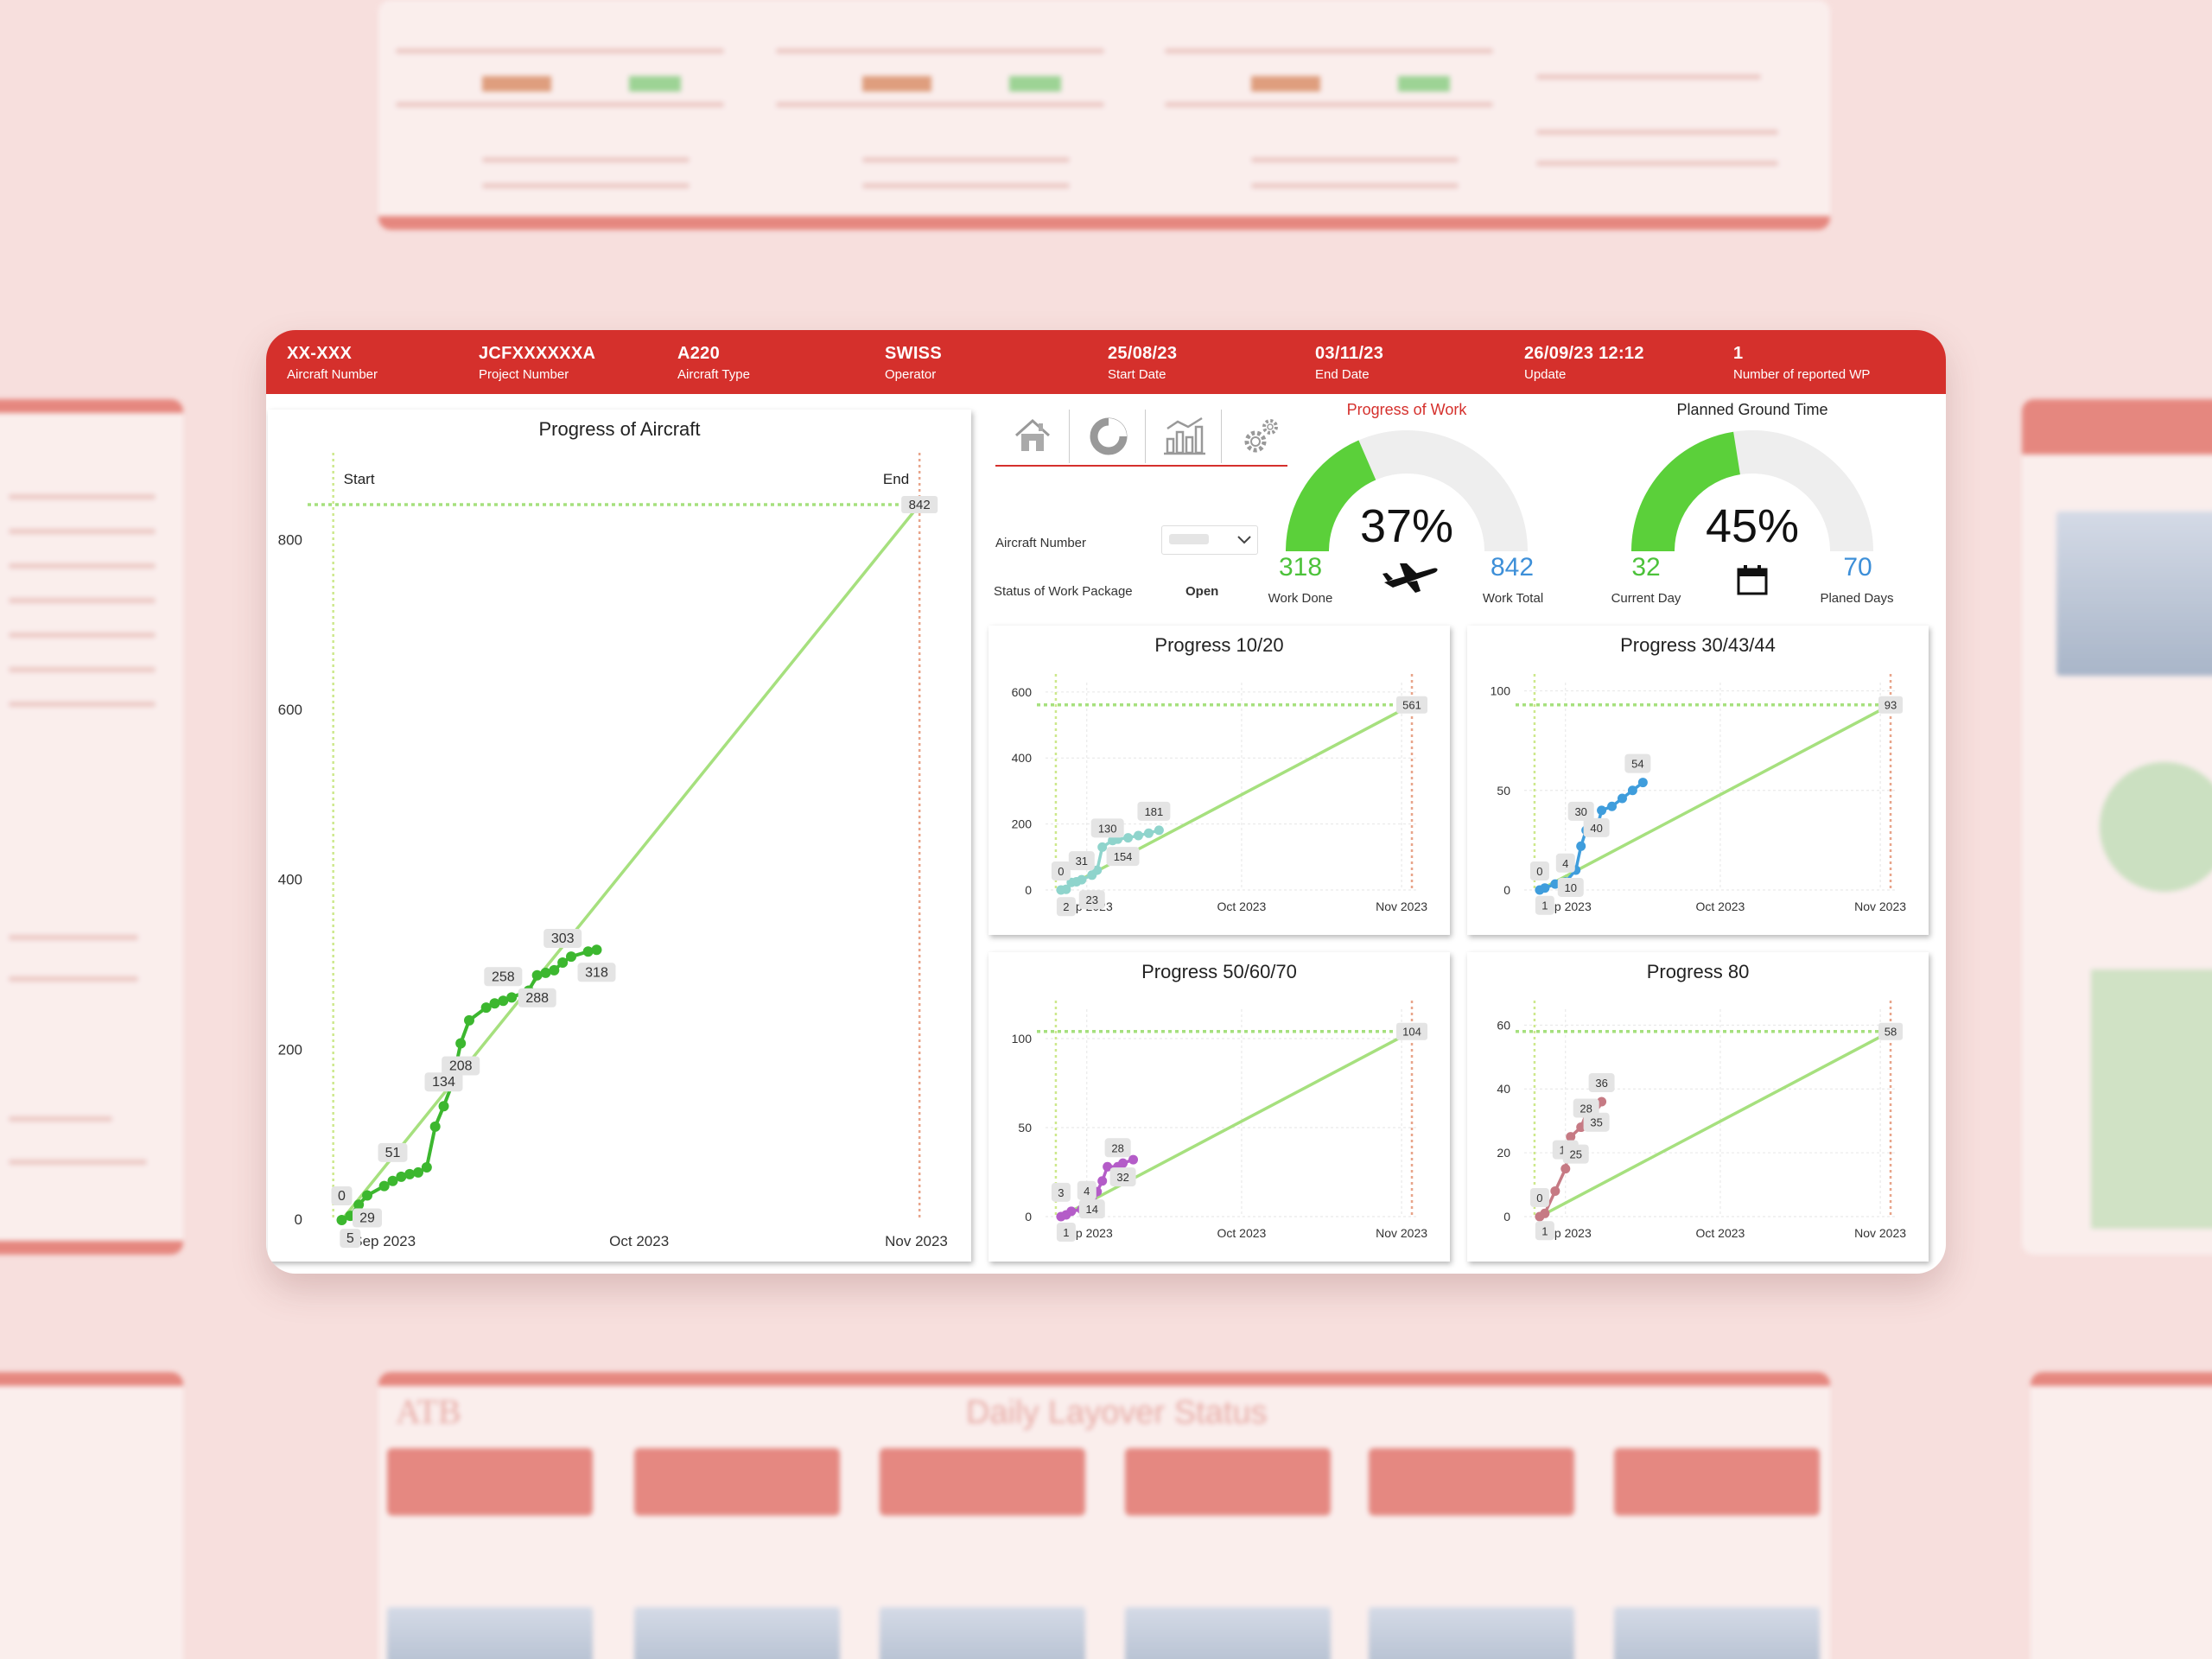  I want to click on svg-text: 318, so click(596, 972).